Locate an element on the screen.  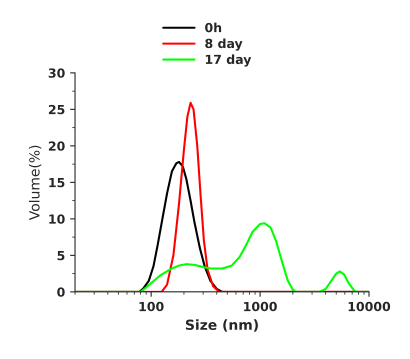
x-axis-title: Size (nm) is located at coordinates (222, 325).